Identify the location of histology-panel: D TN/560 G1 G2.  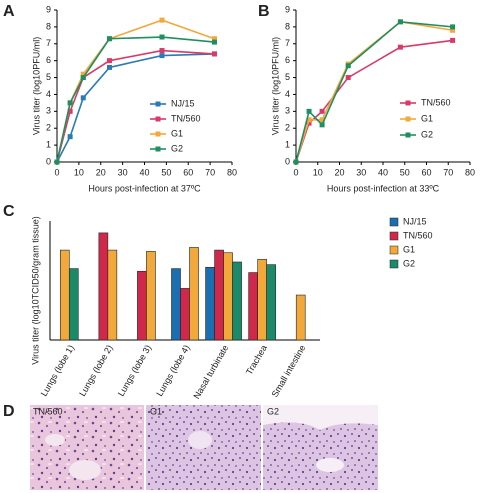
(190, 446).